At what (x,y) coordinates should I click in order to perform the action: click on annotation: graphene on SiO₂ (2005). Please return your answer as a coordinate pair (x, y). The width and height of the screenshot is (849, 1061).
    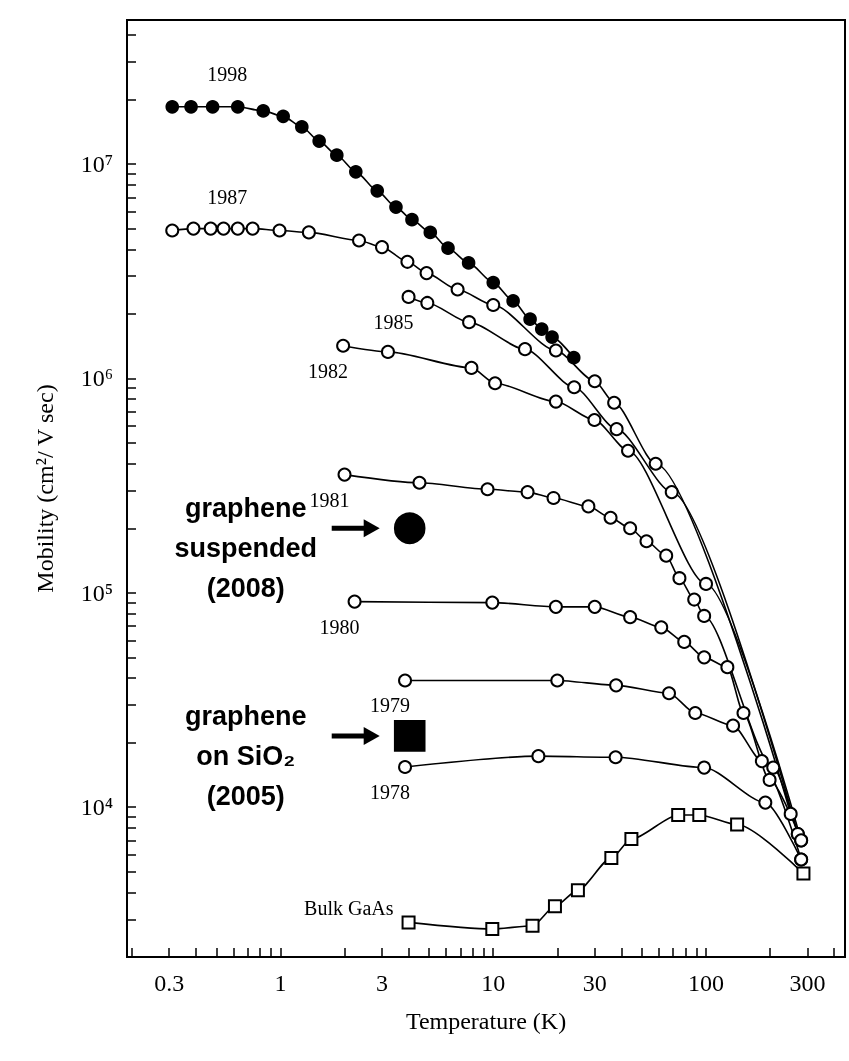
    Looking at the image, I should click on (245, 755).